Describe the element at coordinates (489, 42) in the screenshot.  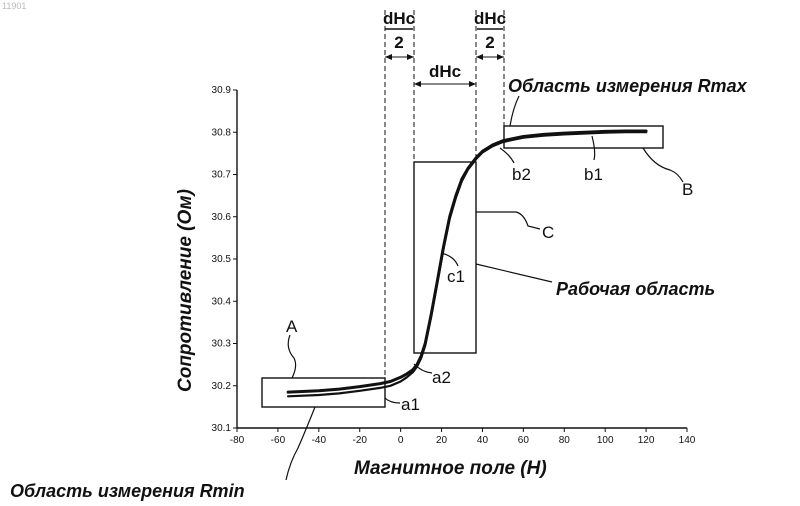
I see `dim-half-right-bottom: 2` at that location.